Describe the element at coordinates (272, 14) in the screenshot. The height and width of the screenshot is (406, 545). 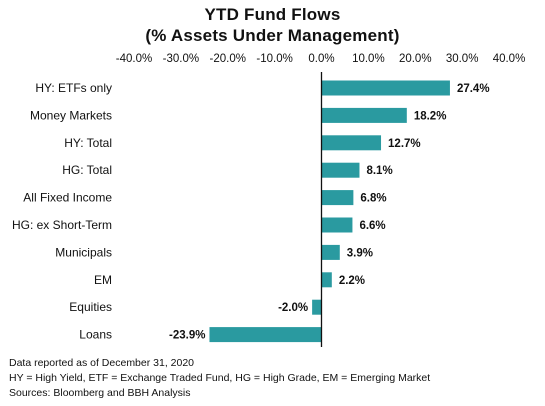
I see `chart-title: YTD Fund Flows` at that location.